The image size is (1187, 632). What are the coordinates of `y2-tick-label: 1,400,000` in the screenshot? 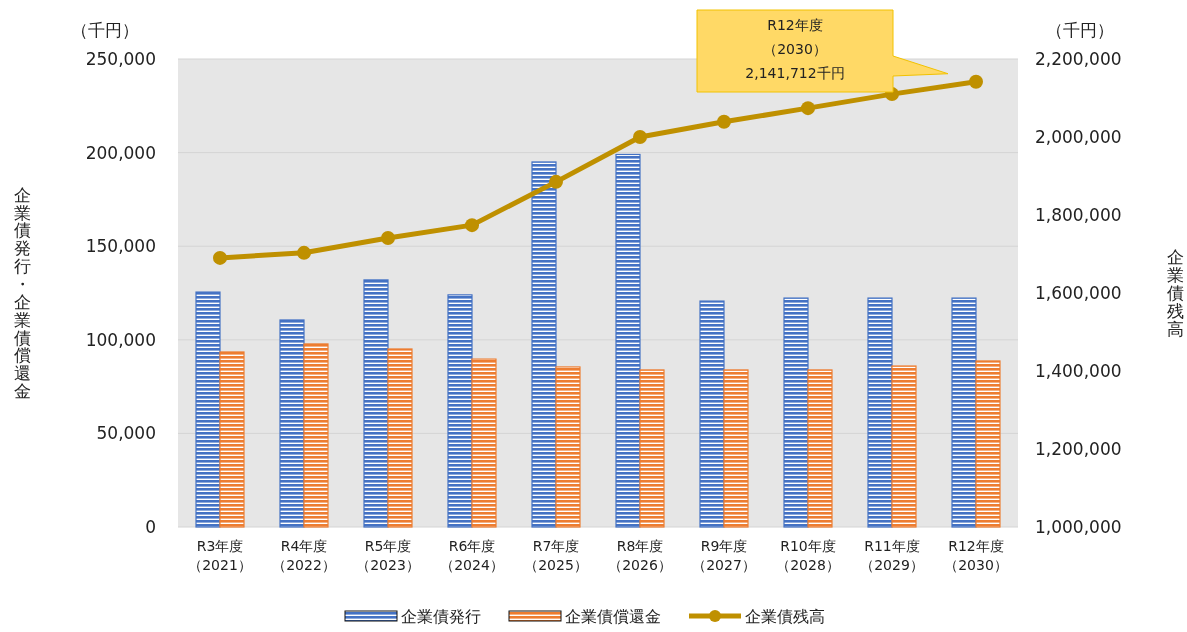 It's located at (1078, 371).